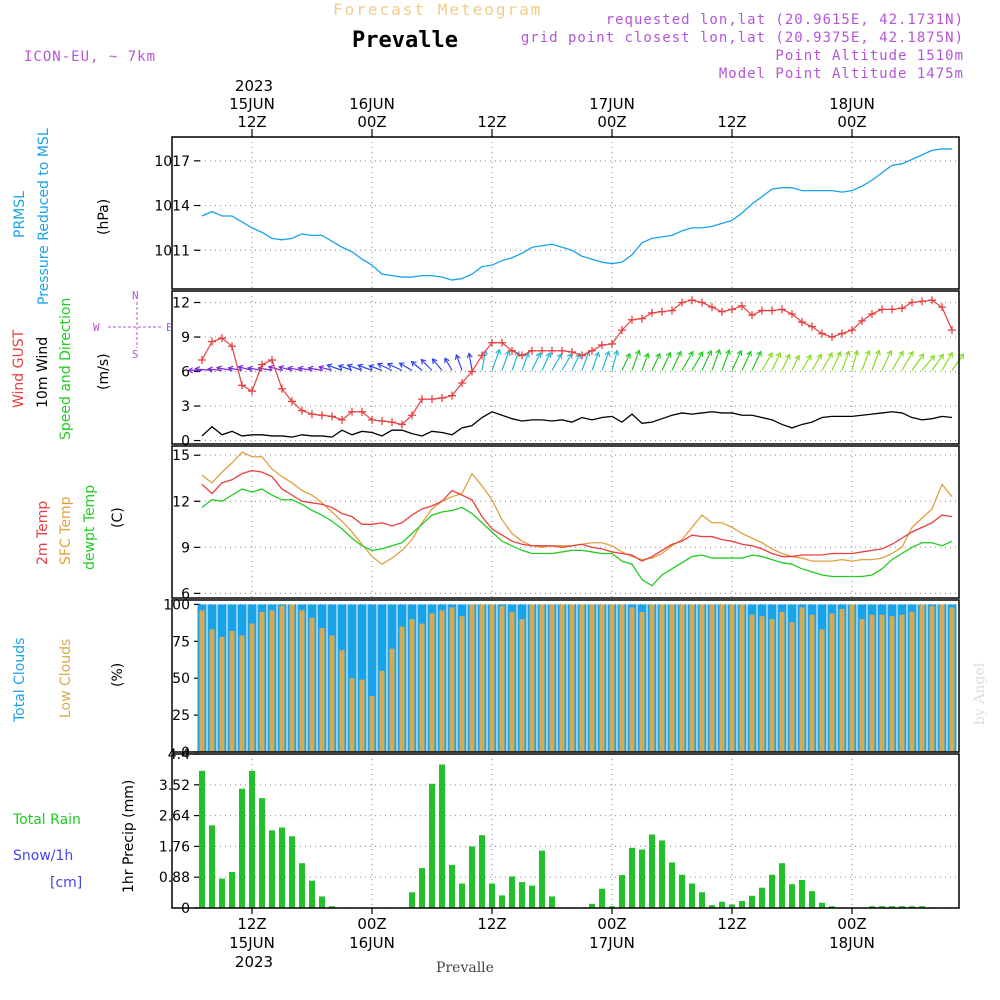  What do you see at coordinates (179, 755) in the screenshot?
I see `ytick-label: 4.4` at bounding box center [179, 755].